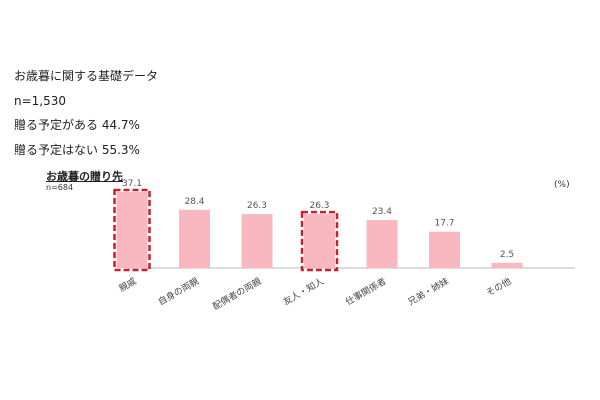  I want to click on chart-title: お歳暮の贈り先, so click(84, 176).